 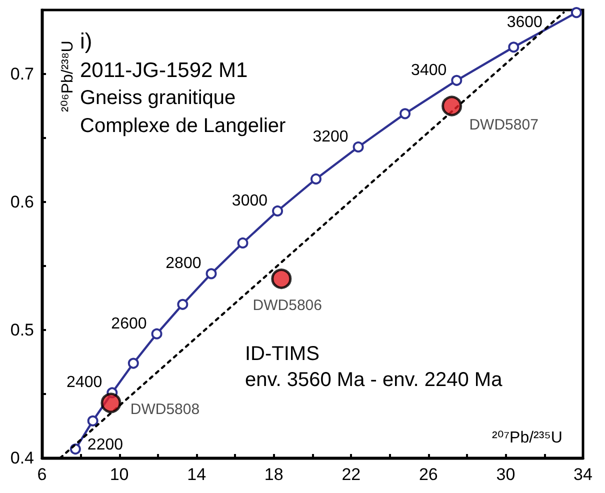 What do you see at coordinates (158, 98) in the screenshot?
I see `annotation: Gneiss granitique` at bounding box center [158, 98].